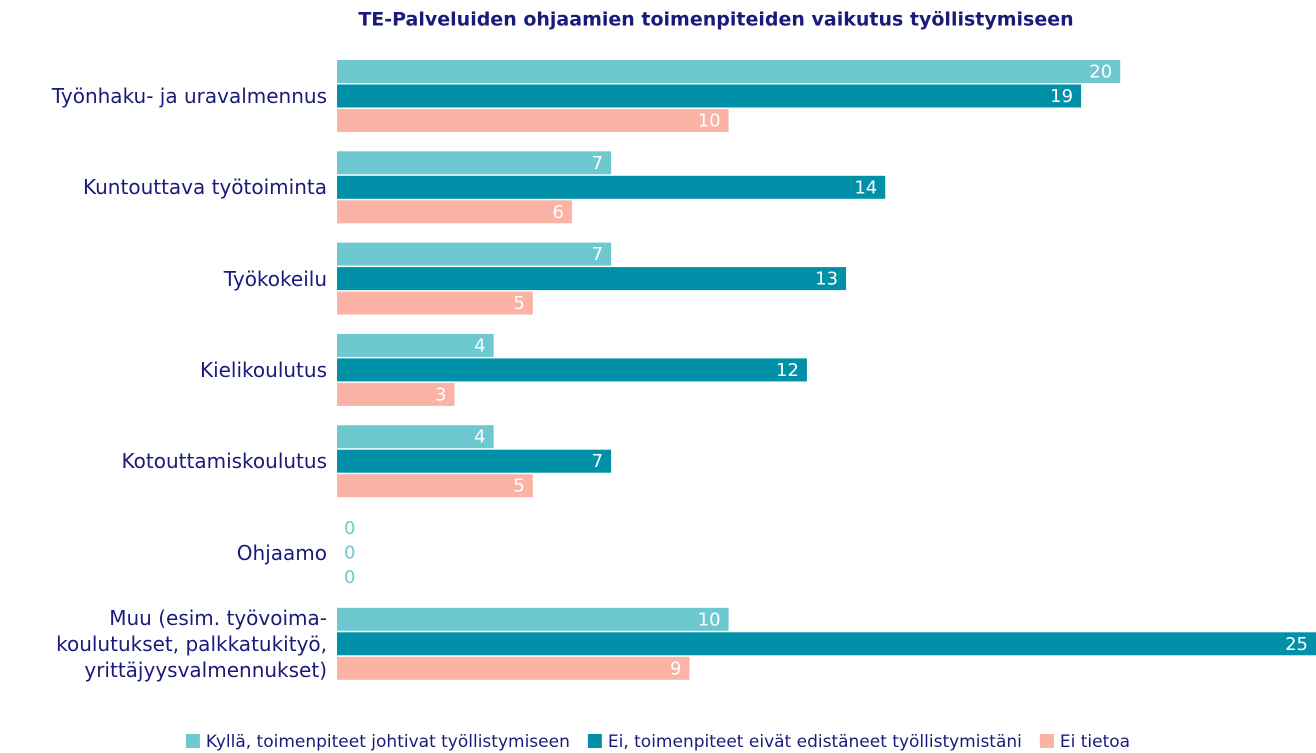 This screenshot has width=1316, height=753. I want to click on category-label: Kotouttamiskoulutus, so click(224, 461).